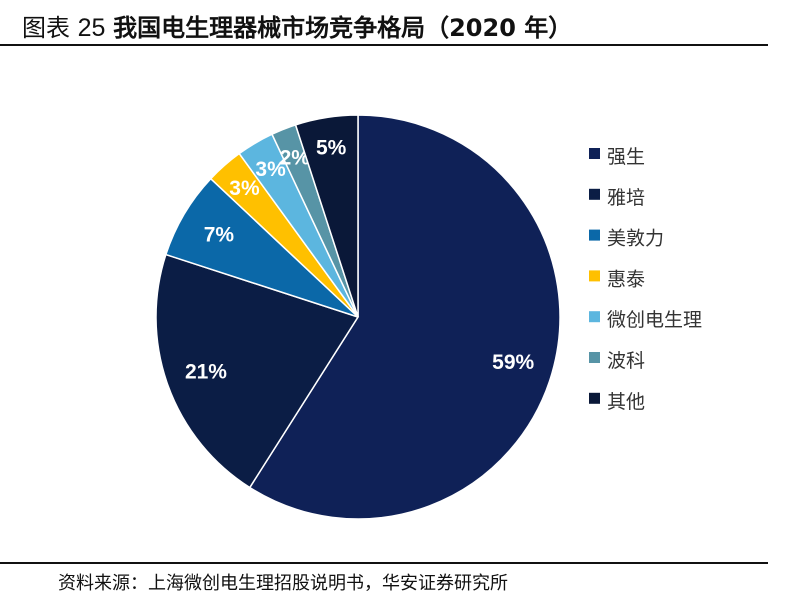 Image resolution: width=800 pixels, height=613 pixels. I want to click on data-label: 59%, so click(513, 362).